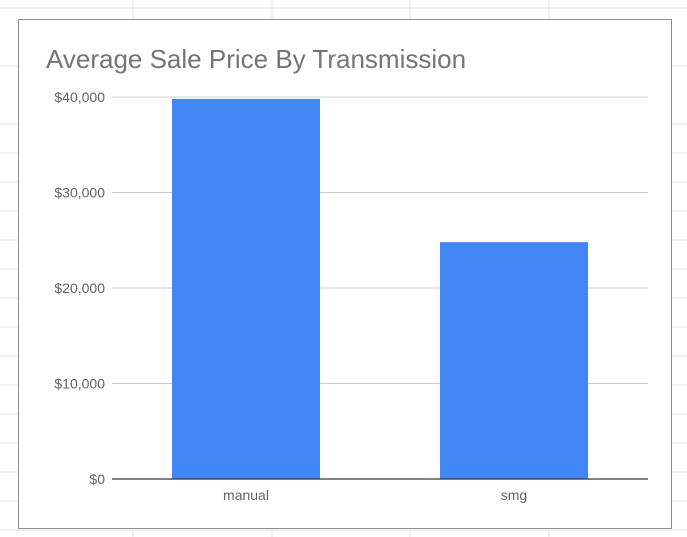 The image size is (687, 537). I want to click on x-tick-label: manual, so click(246, 495).